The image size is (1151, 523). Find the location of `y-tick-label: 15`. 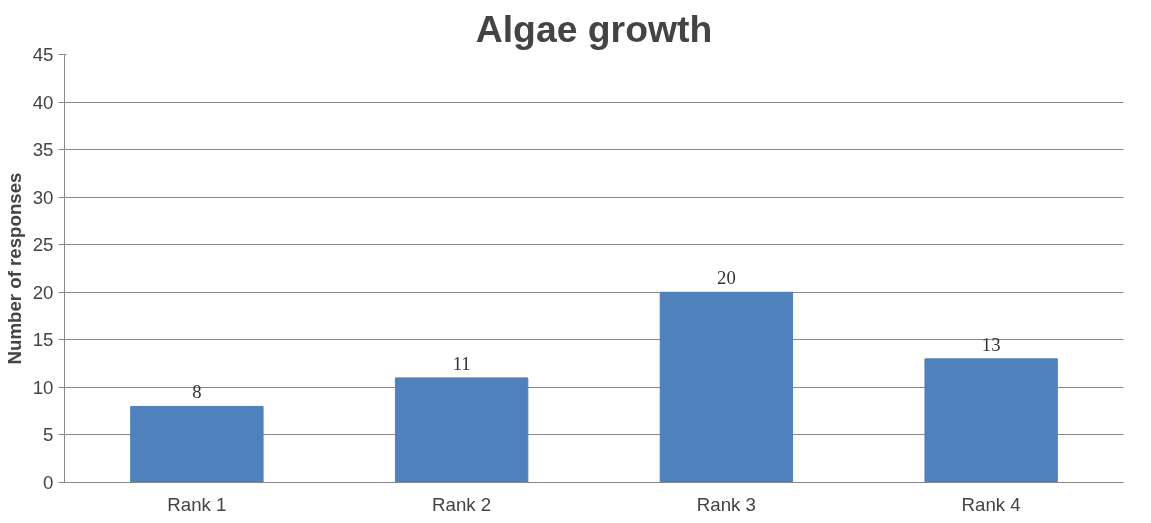

y-tick-label: 15 is located at coordinates (43, 340).